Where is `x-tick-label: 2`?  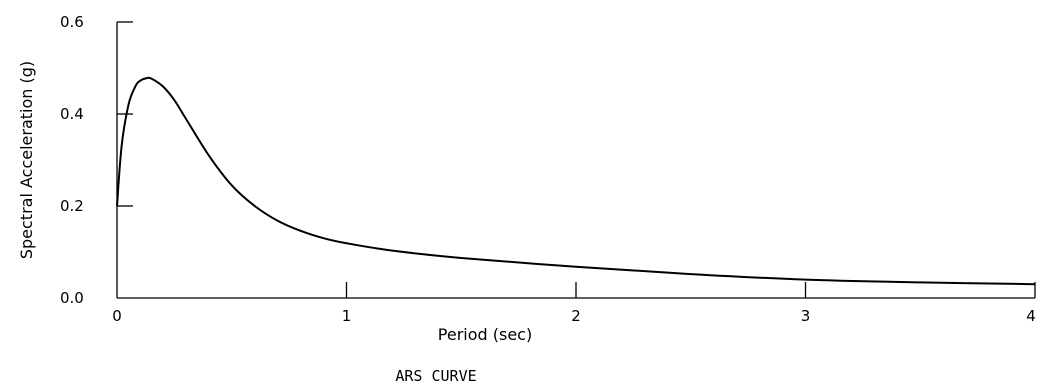
x-tick-label: 2 is located at coordinates (576, 316).